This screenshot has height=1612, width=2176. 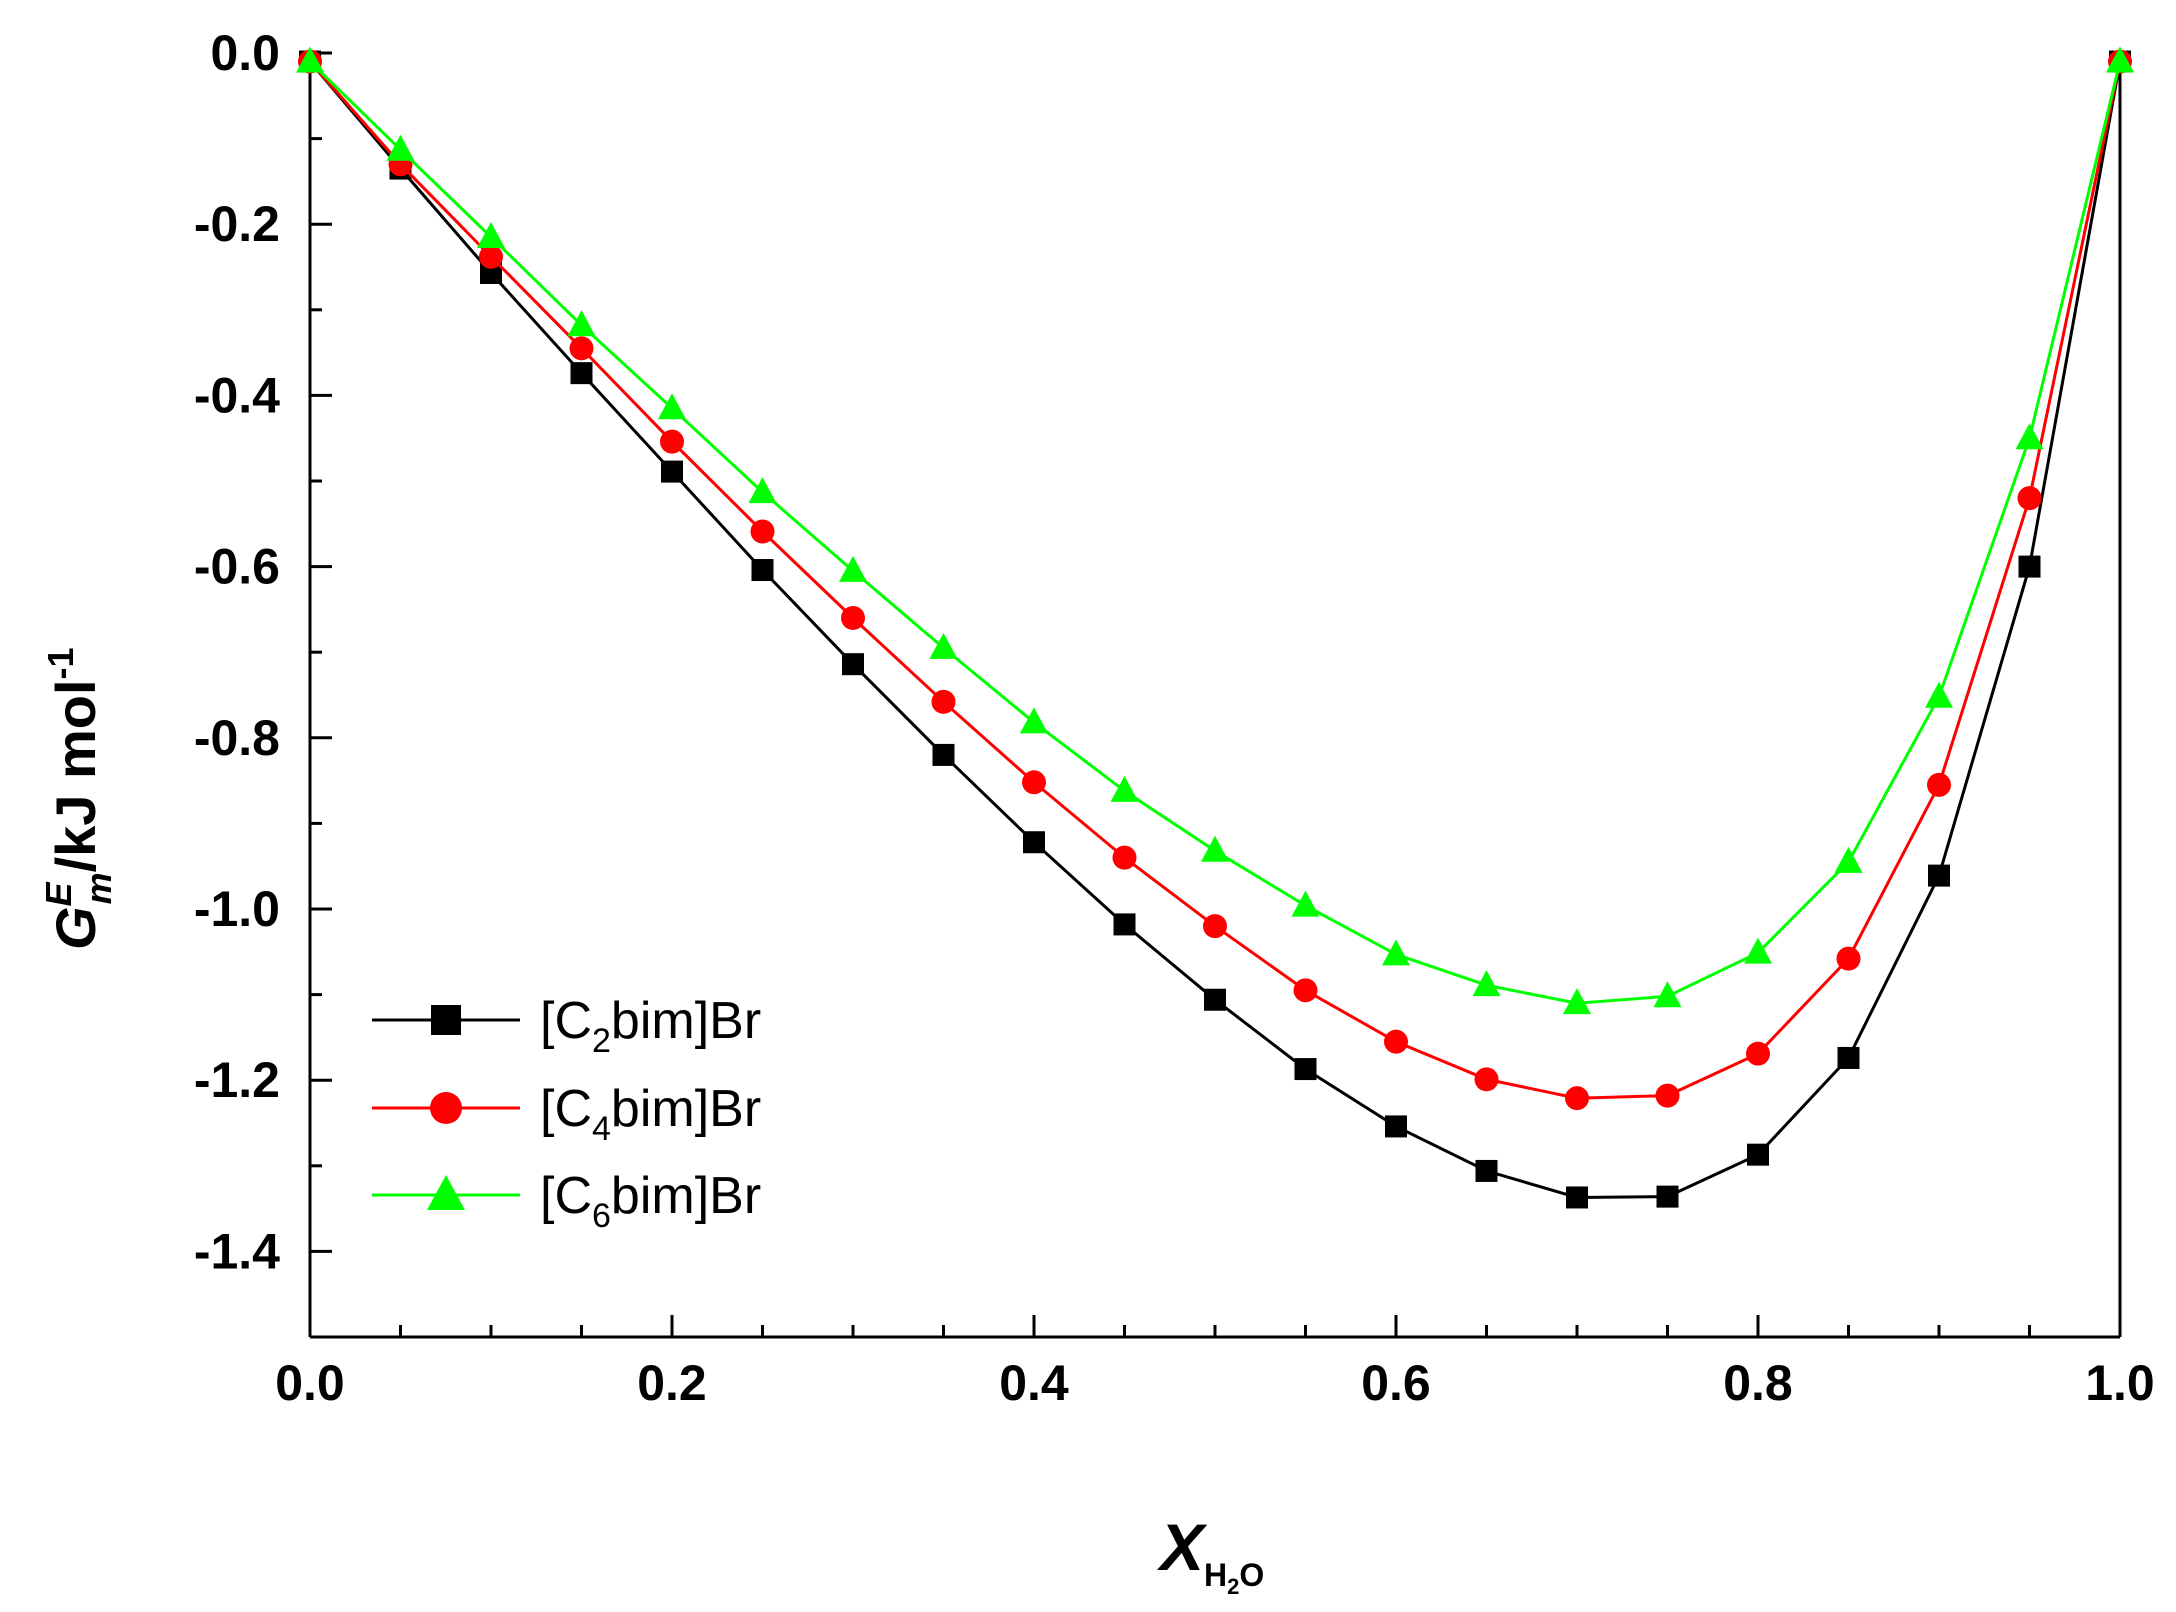 What do you see at coordinates (1758, 1383) in the screenshot?
I see `x-tick-label: 0.8` at bounding box center [1758, 1383].